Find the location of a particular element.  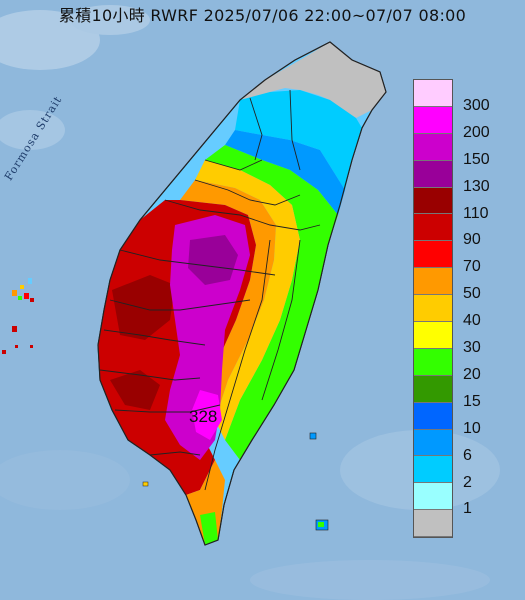

legend-label: 300 is located at coordinates (476, 105).